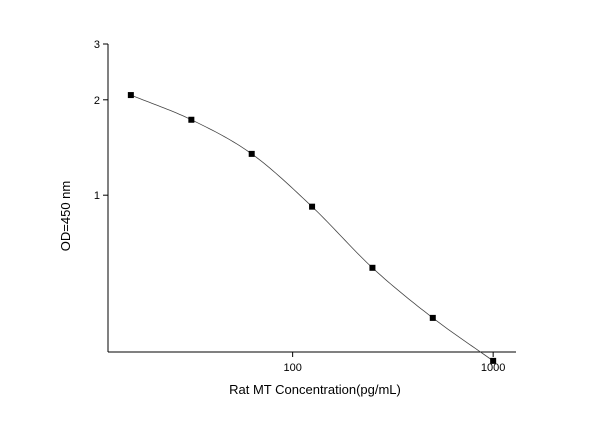 The width and height of the screenshot is (600, 421). What do you see at coordinates (97, 45) in the screenshot?
I see `y-tick-label: 3` at bounding box center [97, 45].